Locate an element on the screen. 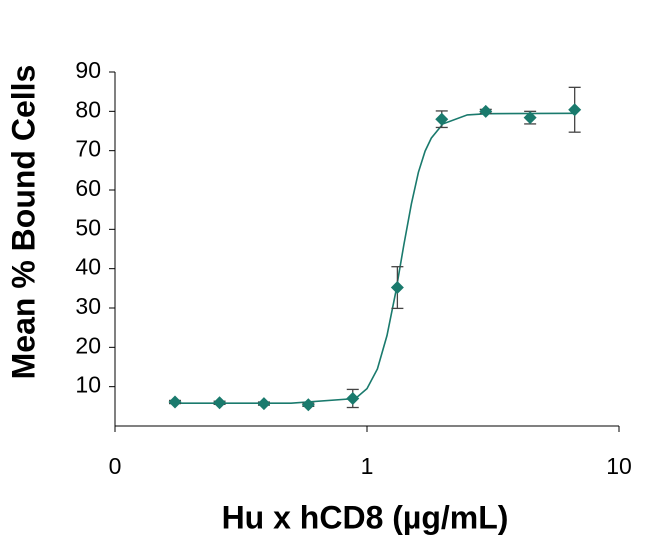 The width and height of the screenshot is (650, 553). y-tick-label: 80 is located at coordinates (88, 109).